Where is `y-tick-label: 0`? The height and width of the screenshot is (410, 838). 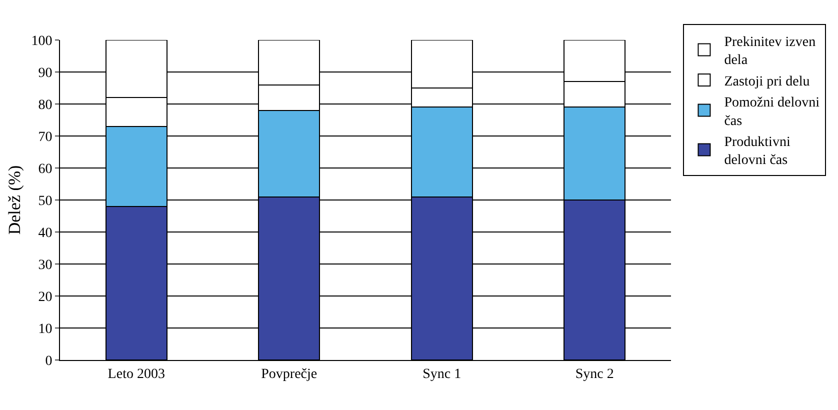 y-tick-label: 0 is located at coordinates (48, 361).